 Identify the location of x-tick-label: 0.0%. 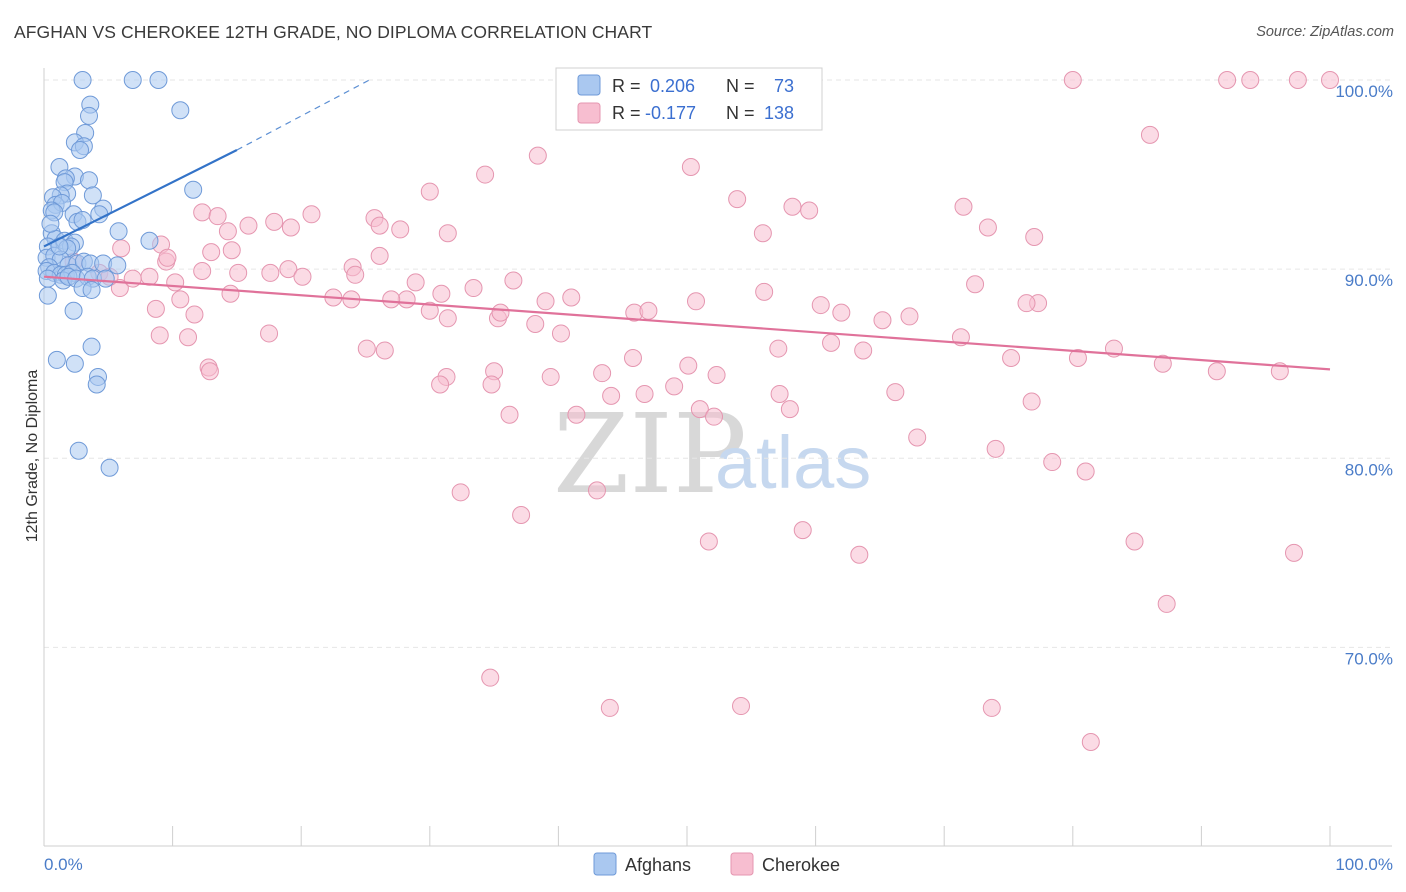
(63, 864).